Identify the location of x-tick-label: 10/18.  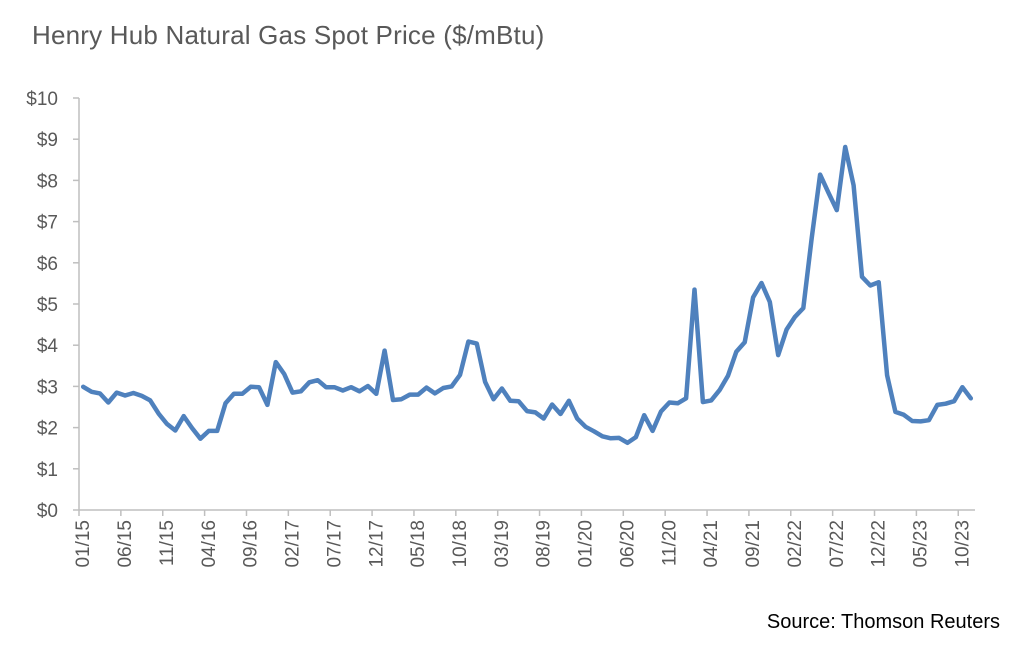
(460, 544).